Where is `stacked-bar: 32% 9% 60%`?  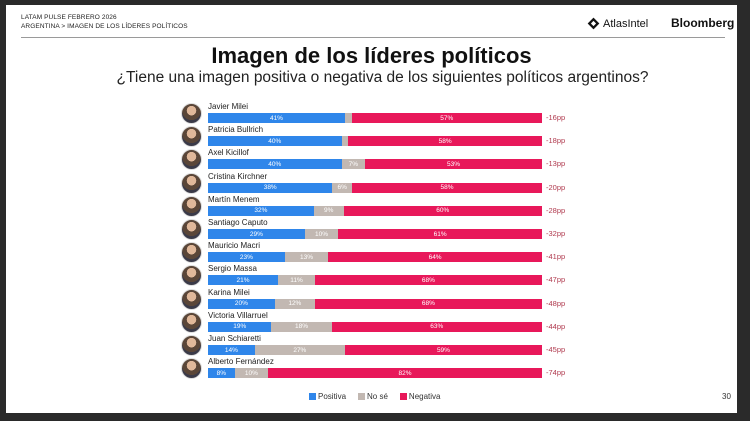
stacked-bar: 32% 9% 60% is located at coordinates (375, 210).